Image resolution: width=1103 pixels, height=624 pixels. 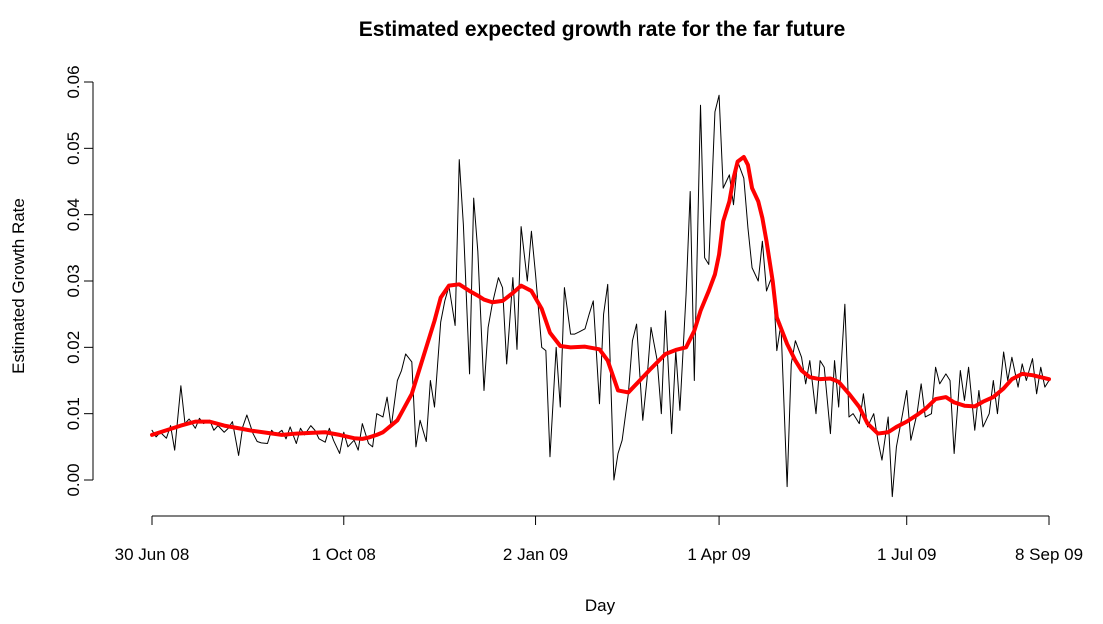 What do you see at coordinates (718, 554) in the screenshot?
I see `x-tick-label: 1 Apr 09` at bounding box center [718, 554].